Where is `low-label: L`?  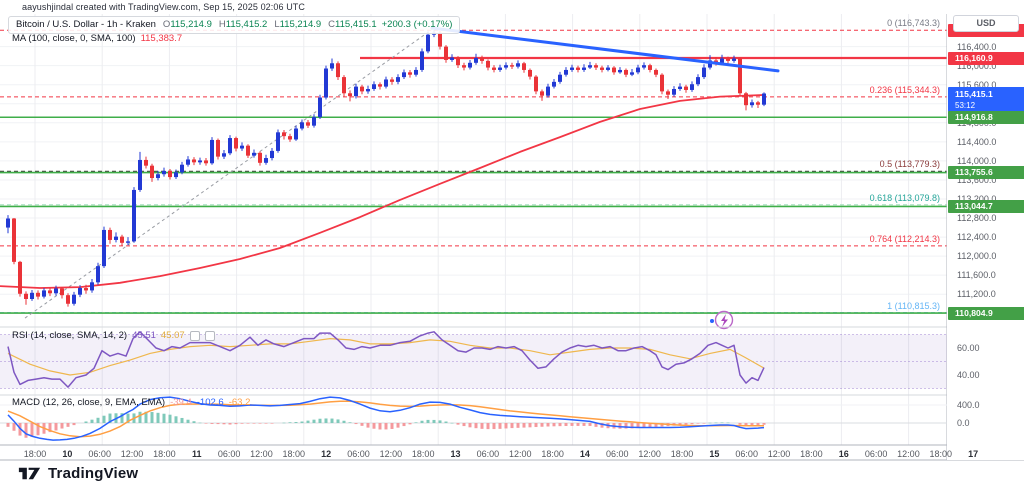
low-label: L is located at coordinates (277, 24).